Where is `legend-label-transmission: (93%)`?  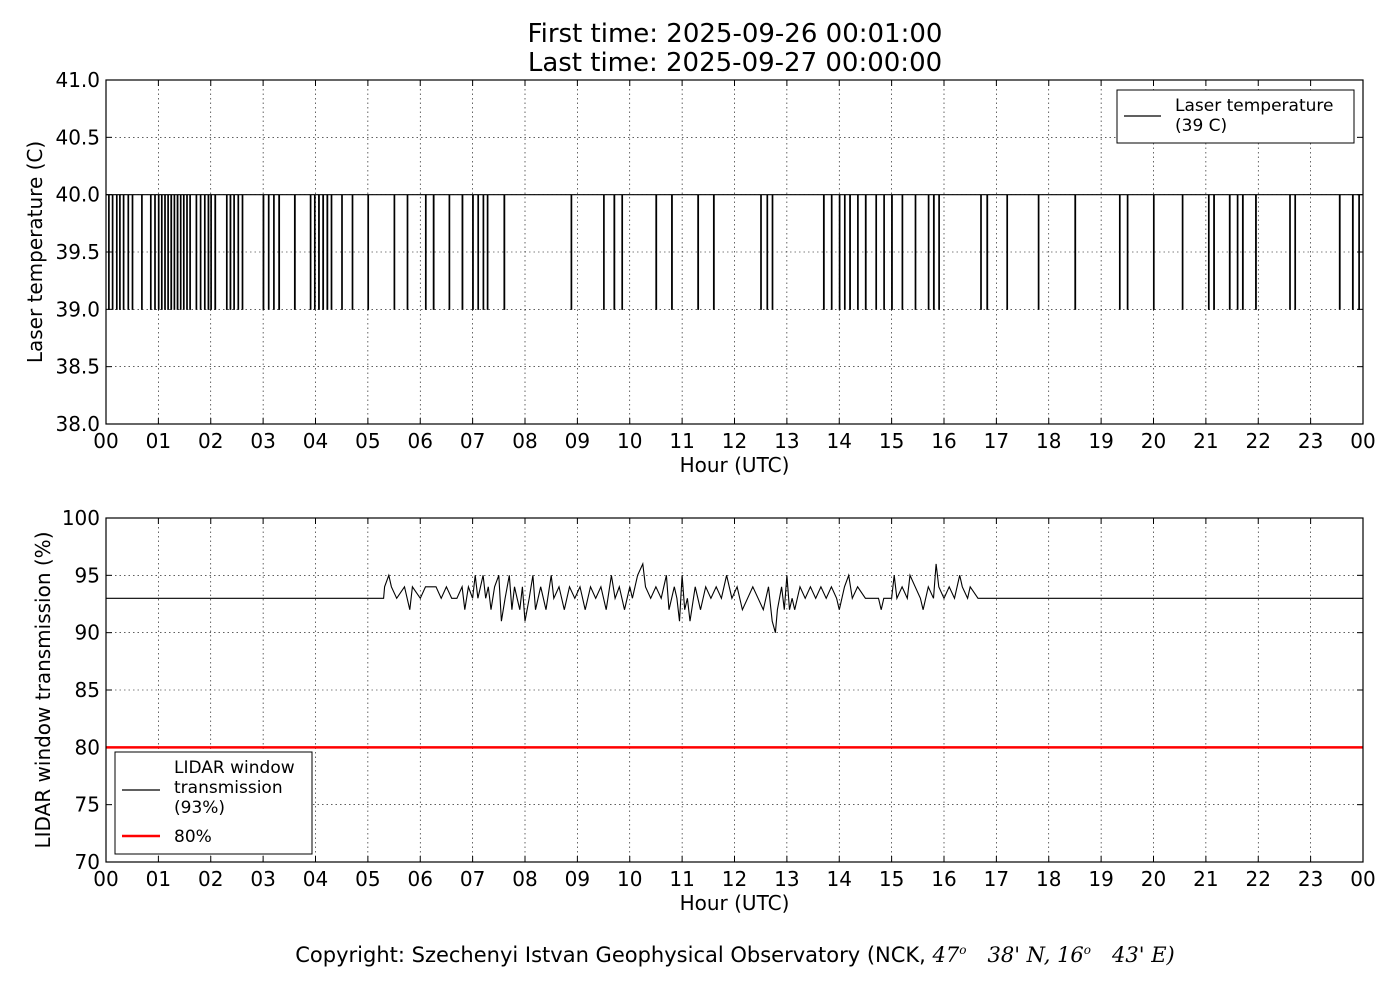
legend-label-transmission: (93%) is located at coordinates (199, 808).